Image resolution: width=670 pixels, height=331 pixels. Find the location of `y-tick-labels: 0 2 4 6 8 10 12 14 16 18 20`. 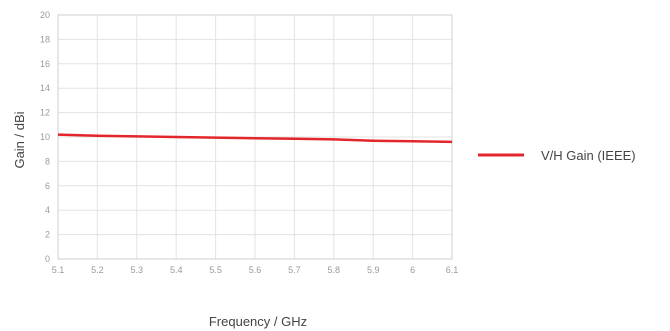

y-tick-labels: 0 2 4 6 8 10 12 14 16 18 20 is located at coordinates (45, 137).